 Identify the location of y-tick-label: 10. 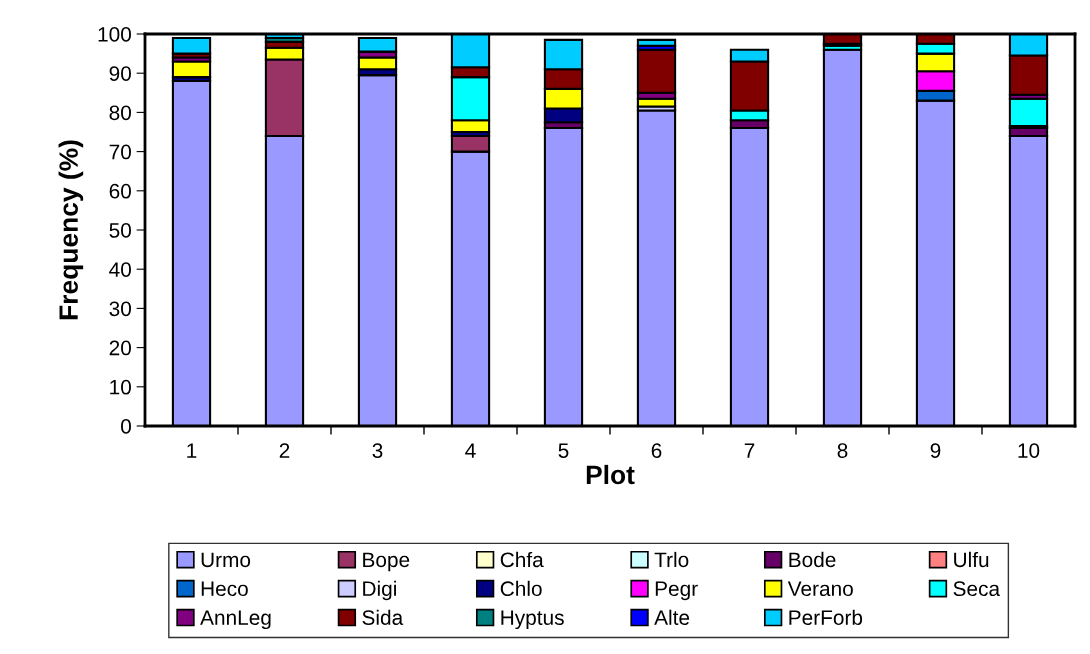
(120, 387).